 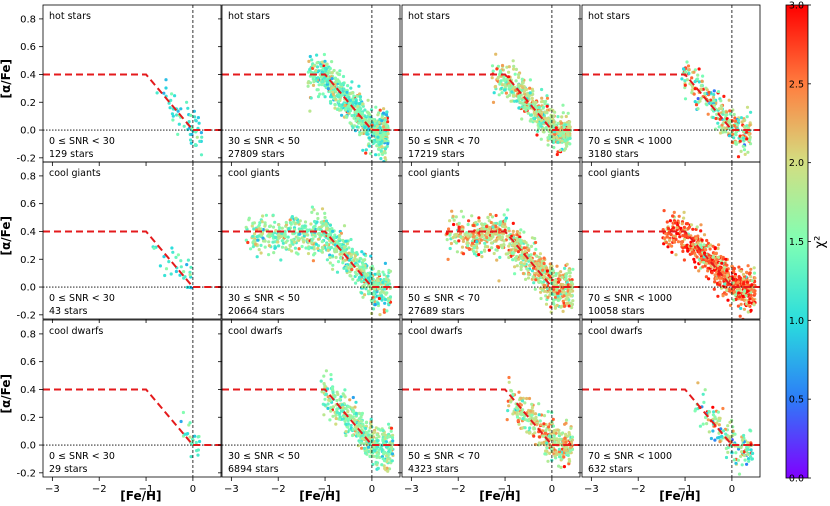 I want to click on panel-count-label: 43 stars, so click(x=68, y=311).